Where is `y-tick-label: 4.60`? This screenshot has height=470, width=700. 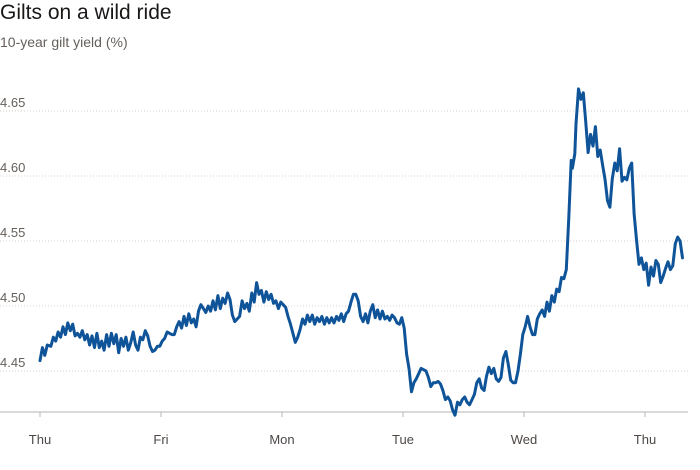 y-tick-label: 4.60 is located at coordinates (12, 167).